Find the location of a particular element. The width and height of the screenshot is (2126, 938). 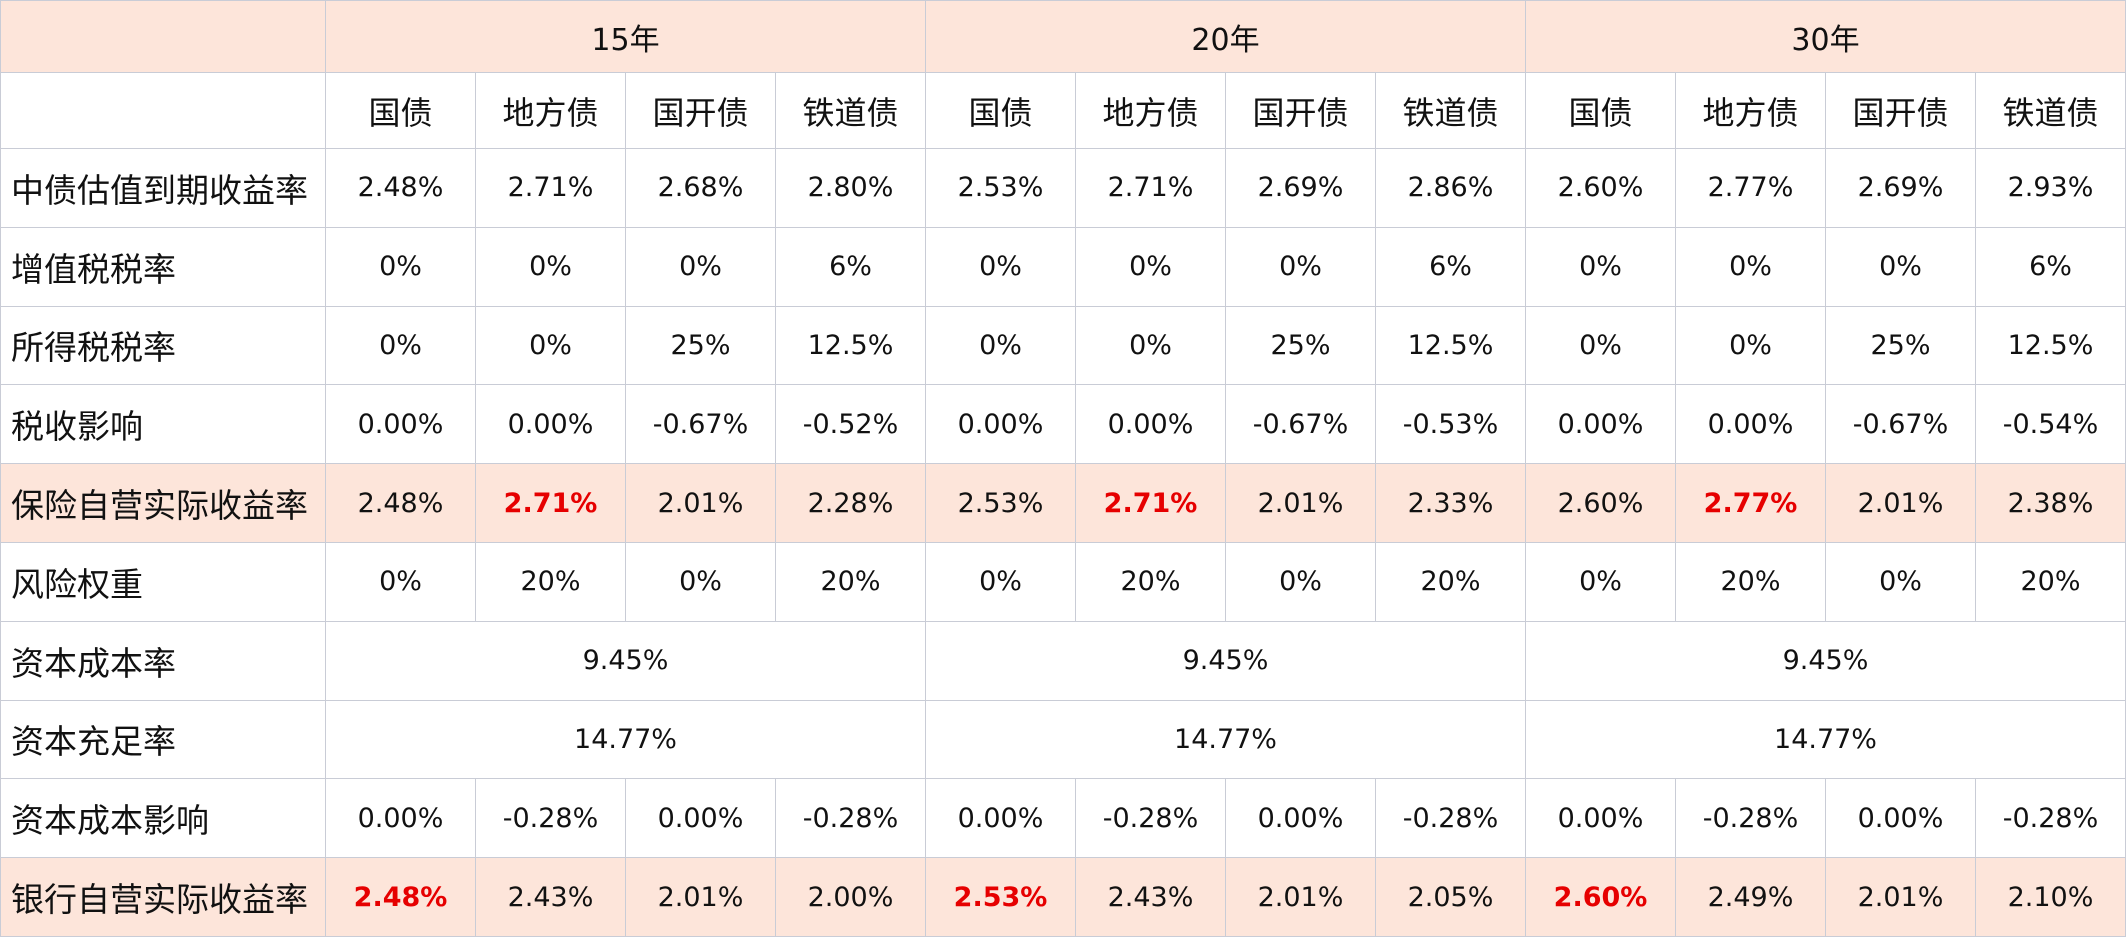

data-row: 风险权重 0% 20% 0% 20% 0% 20% 0% 20% 0% 20% 0% 20% is located at coordinates (1063, 581).